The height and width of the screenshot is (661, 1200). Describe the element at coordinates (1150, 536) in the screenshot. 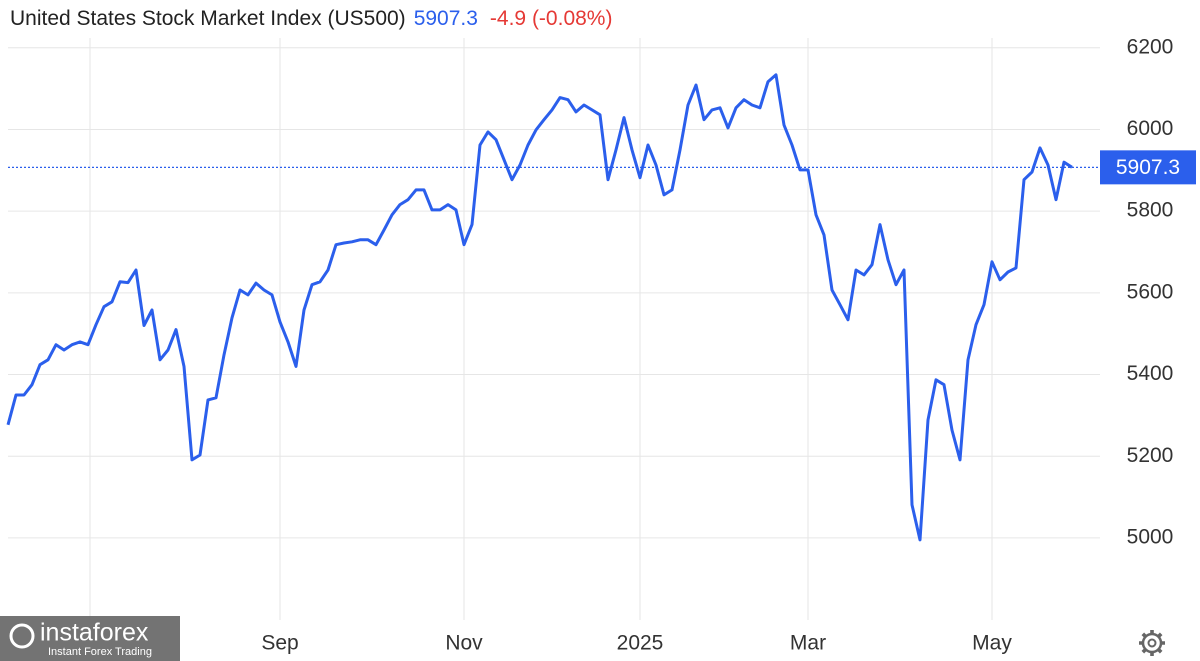

I see `y-tick-label: 5000` at that location.